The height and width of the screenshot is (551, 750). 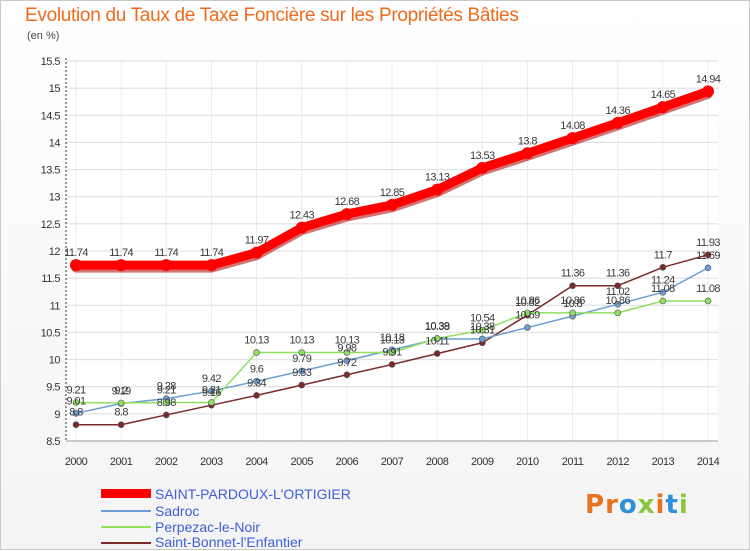 I want to click on data-label-sadroc: 10.38, so click(x=437, y=327).